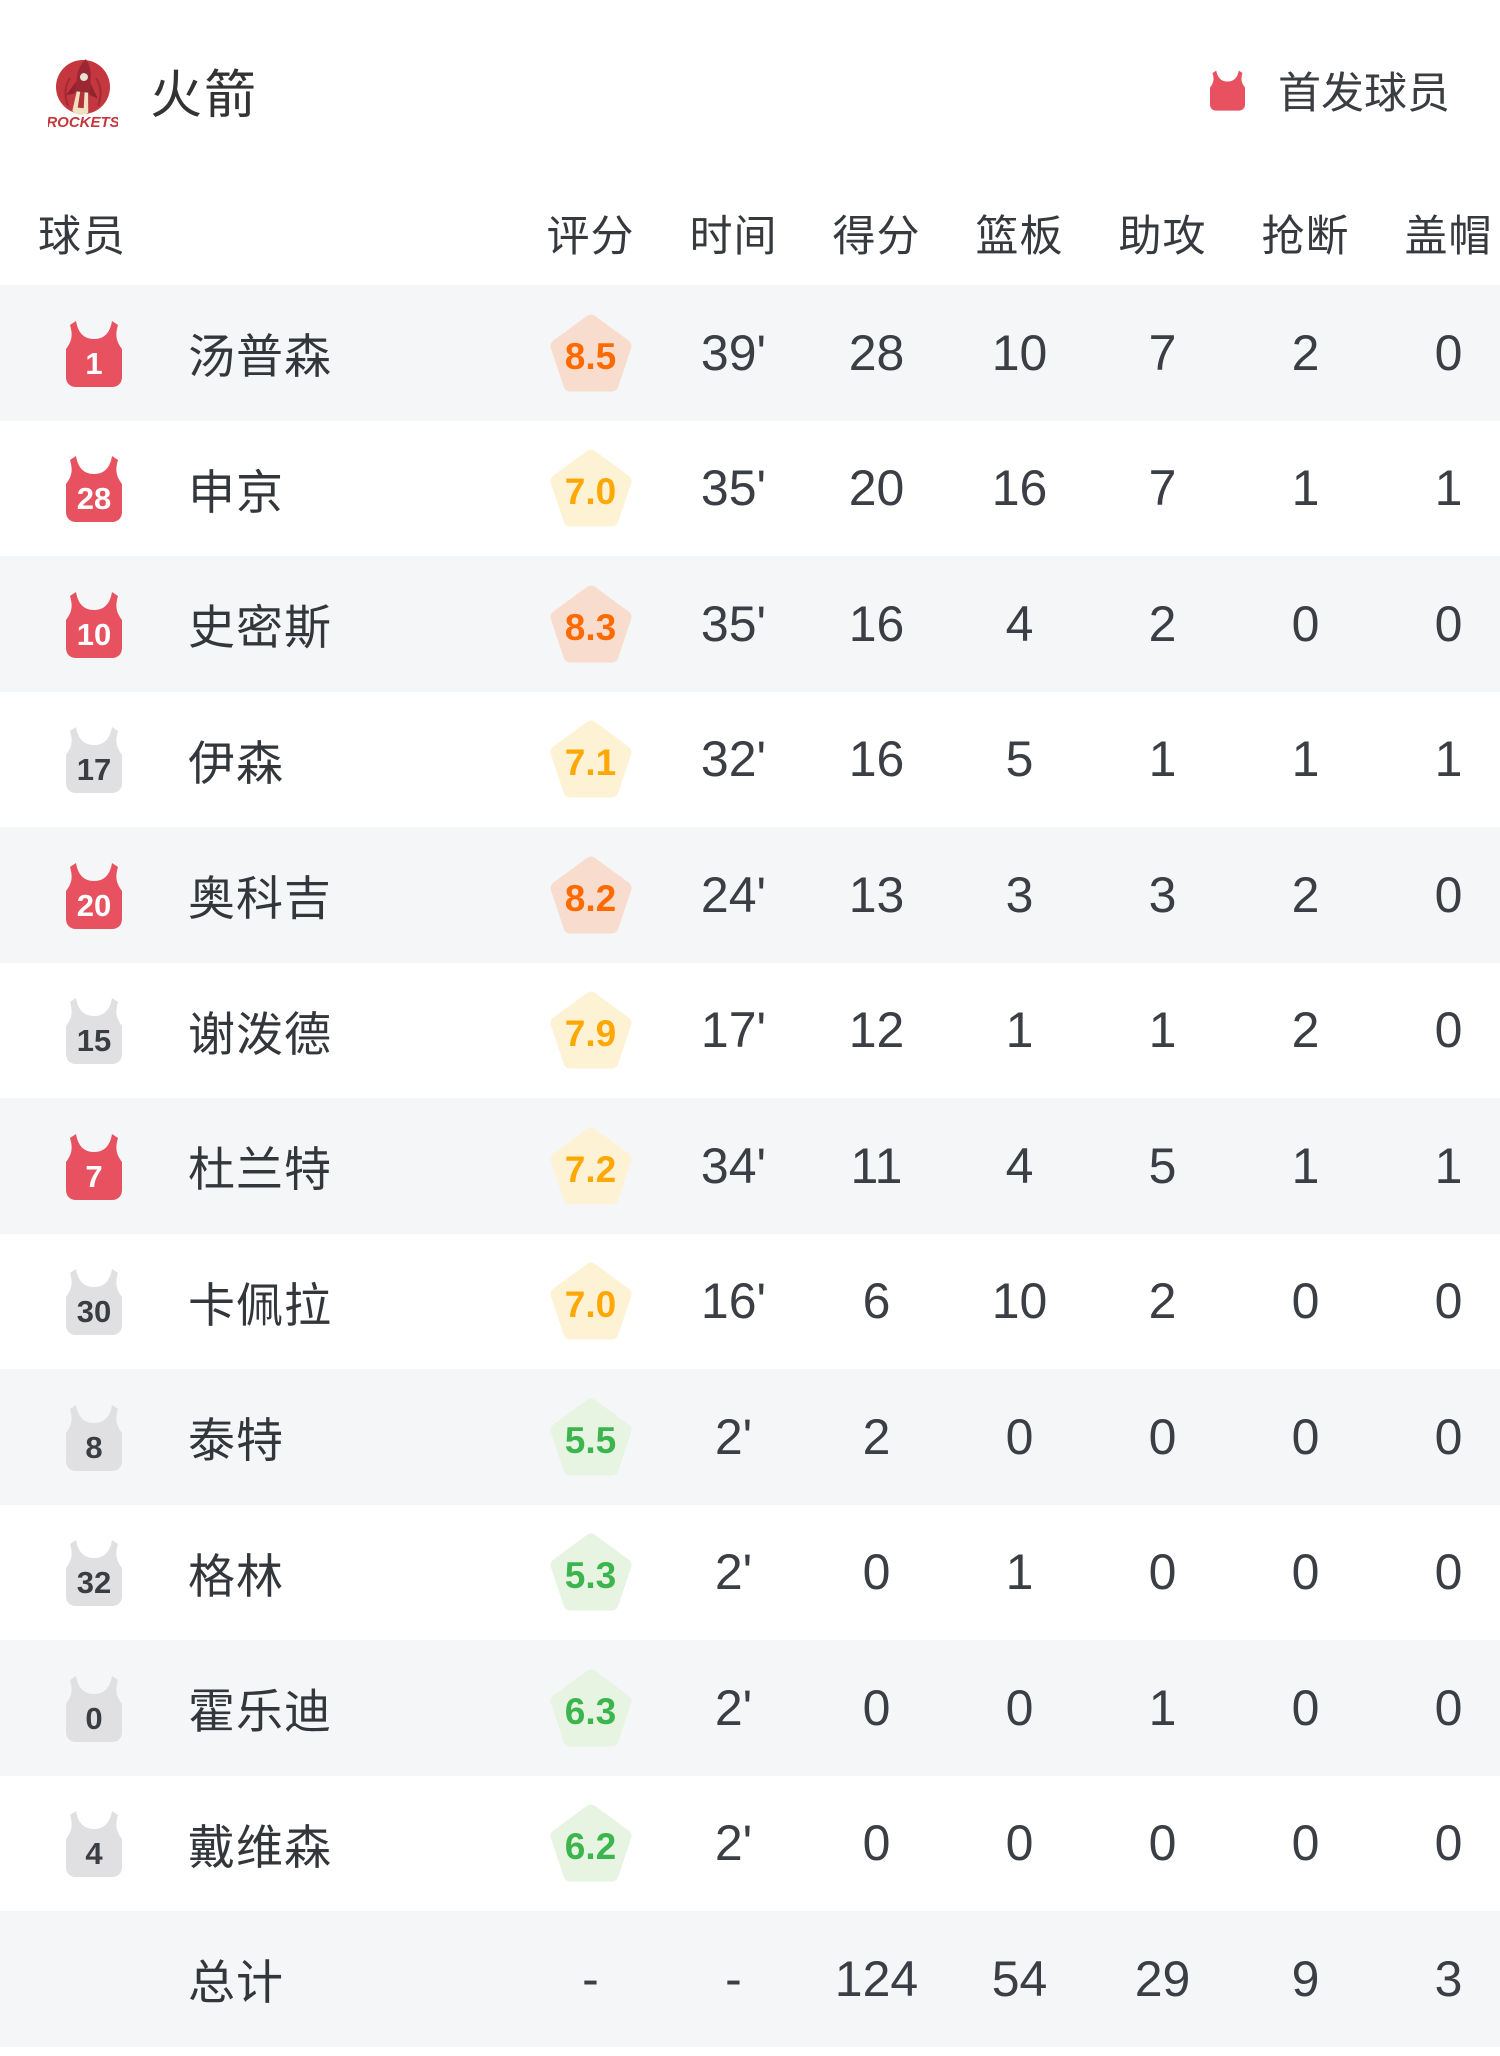 This screenshot has height=2056, width=1500. Describe the element at coordinates (236, 1576) in the screenshot. I see `player-name: 格林` at that location.